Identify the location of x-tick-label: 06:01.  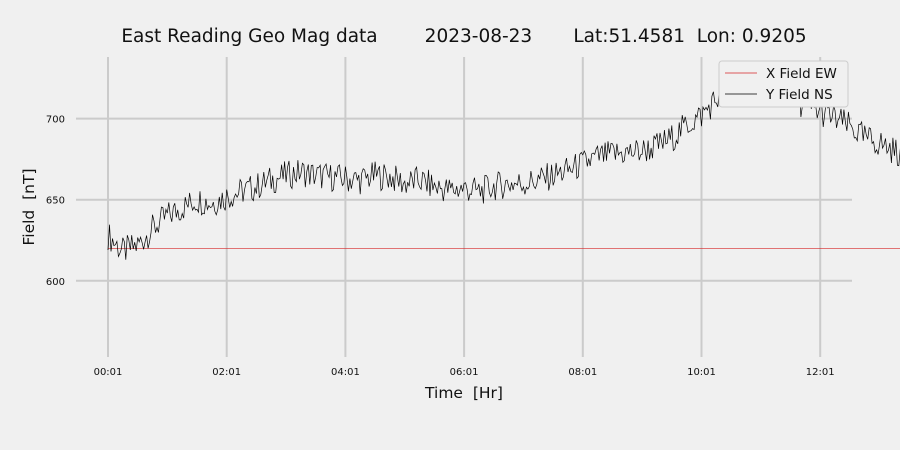
(464, 372).